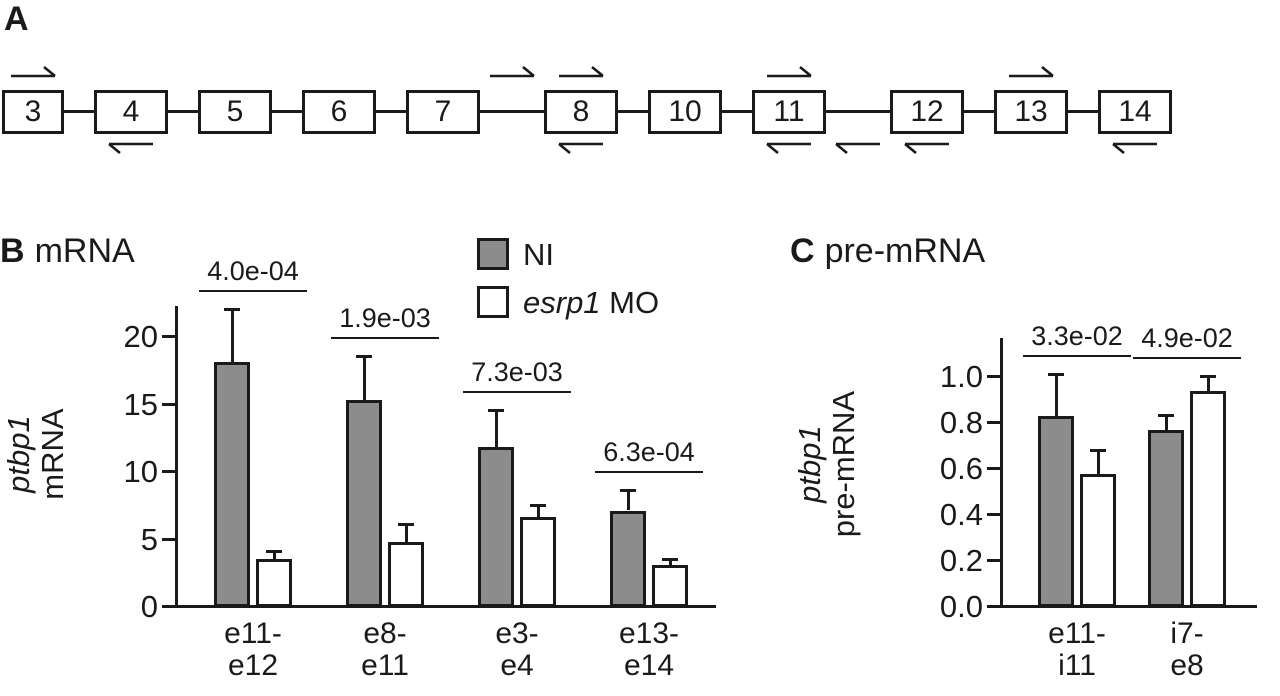 This screenshot has width=1280, height=696. What do you see at coordinates (517, 372) in the screenshot?
I see `pvalue-label: 7.3e-03` at bounding box center [517, 372].